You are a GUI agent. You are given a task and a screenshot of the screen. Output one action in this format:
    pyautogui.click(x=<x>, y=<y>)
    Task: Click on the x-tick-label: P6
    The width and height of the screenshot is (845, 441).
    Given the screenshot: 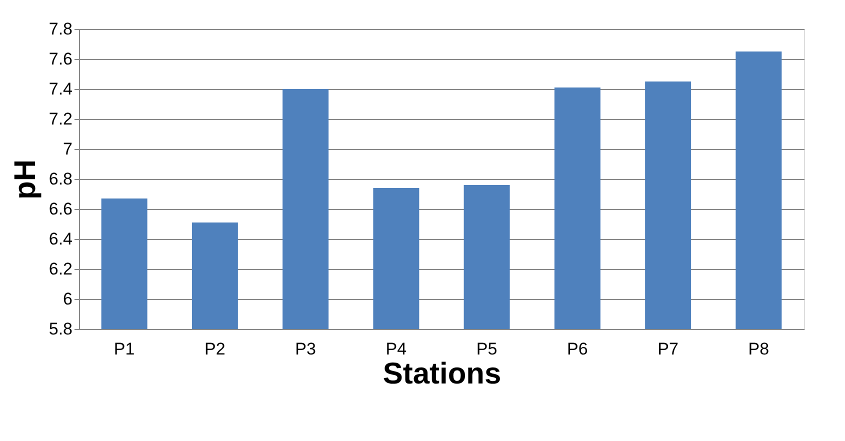 What is the action you would take?
    pyautogui.click(x=577, y=349)
    